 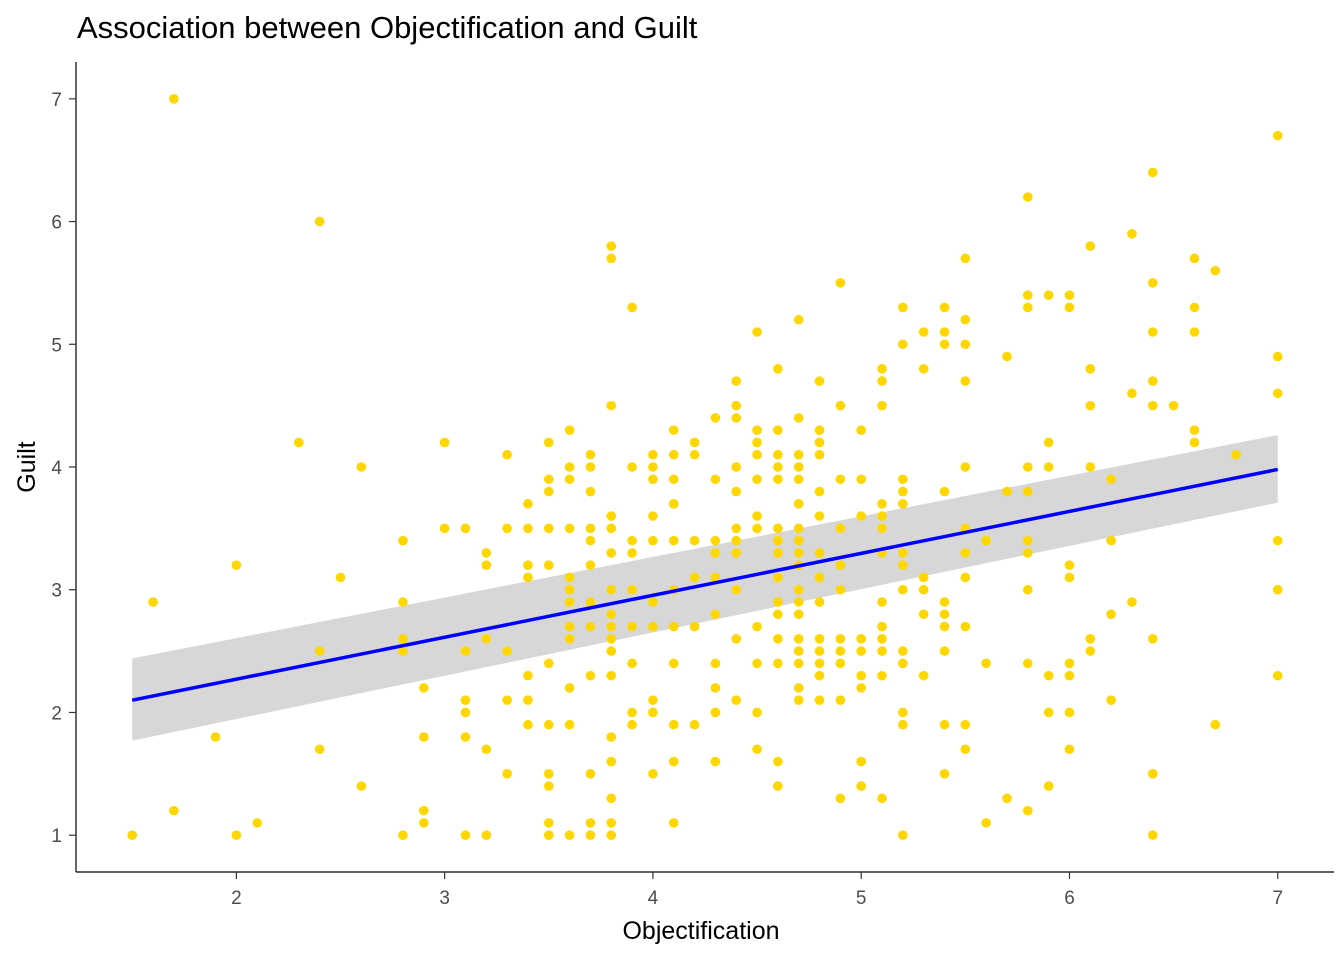 I want to click on y-tick-label: 2, so click(x=56, y=713).